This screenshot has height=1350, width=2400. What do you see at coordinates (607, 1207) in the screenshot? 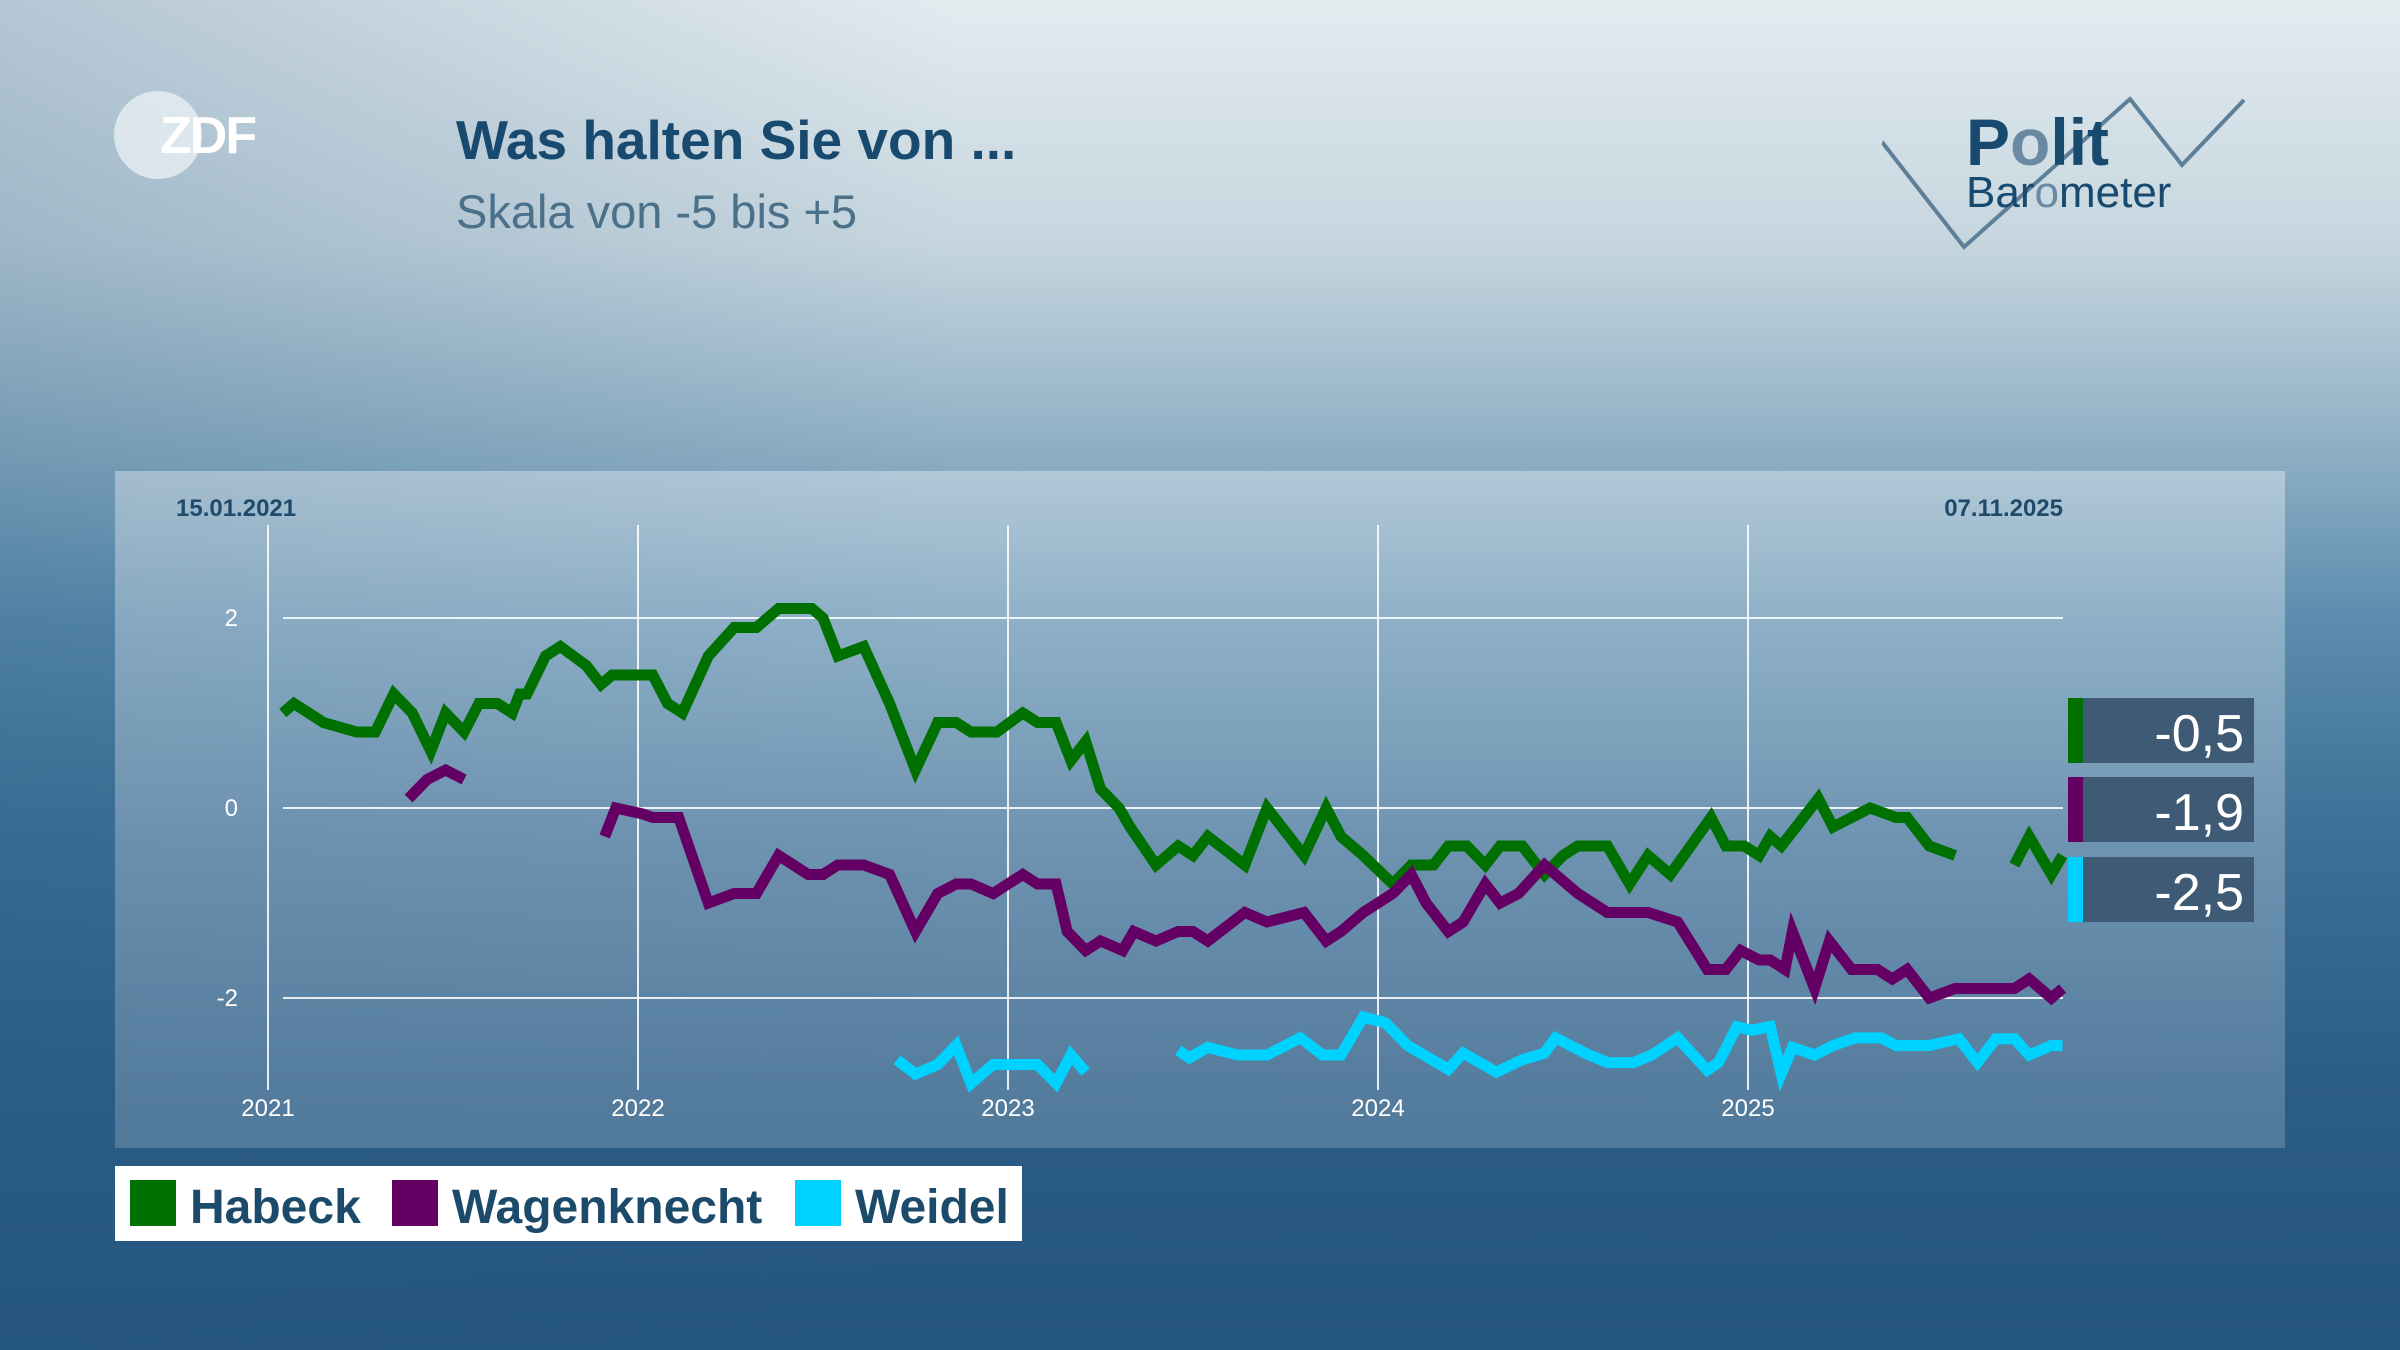
I see `legend-label: Wagenknecht` at bounding box center [607, 1207].